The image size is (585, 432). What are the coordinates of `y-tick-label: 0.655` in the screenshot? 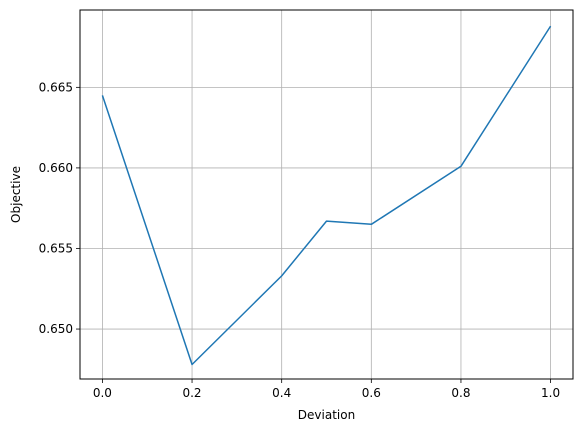 It's located at (56, 248).